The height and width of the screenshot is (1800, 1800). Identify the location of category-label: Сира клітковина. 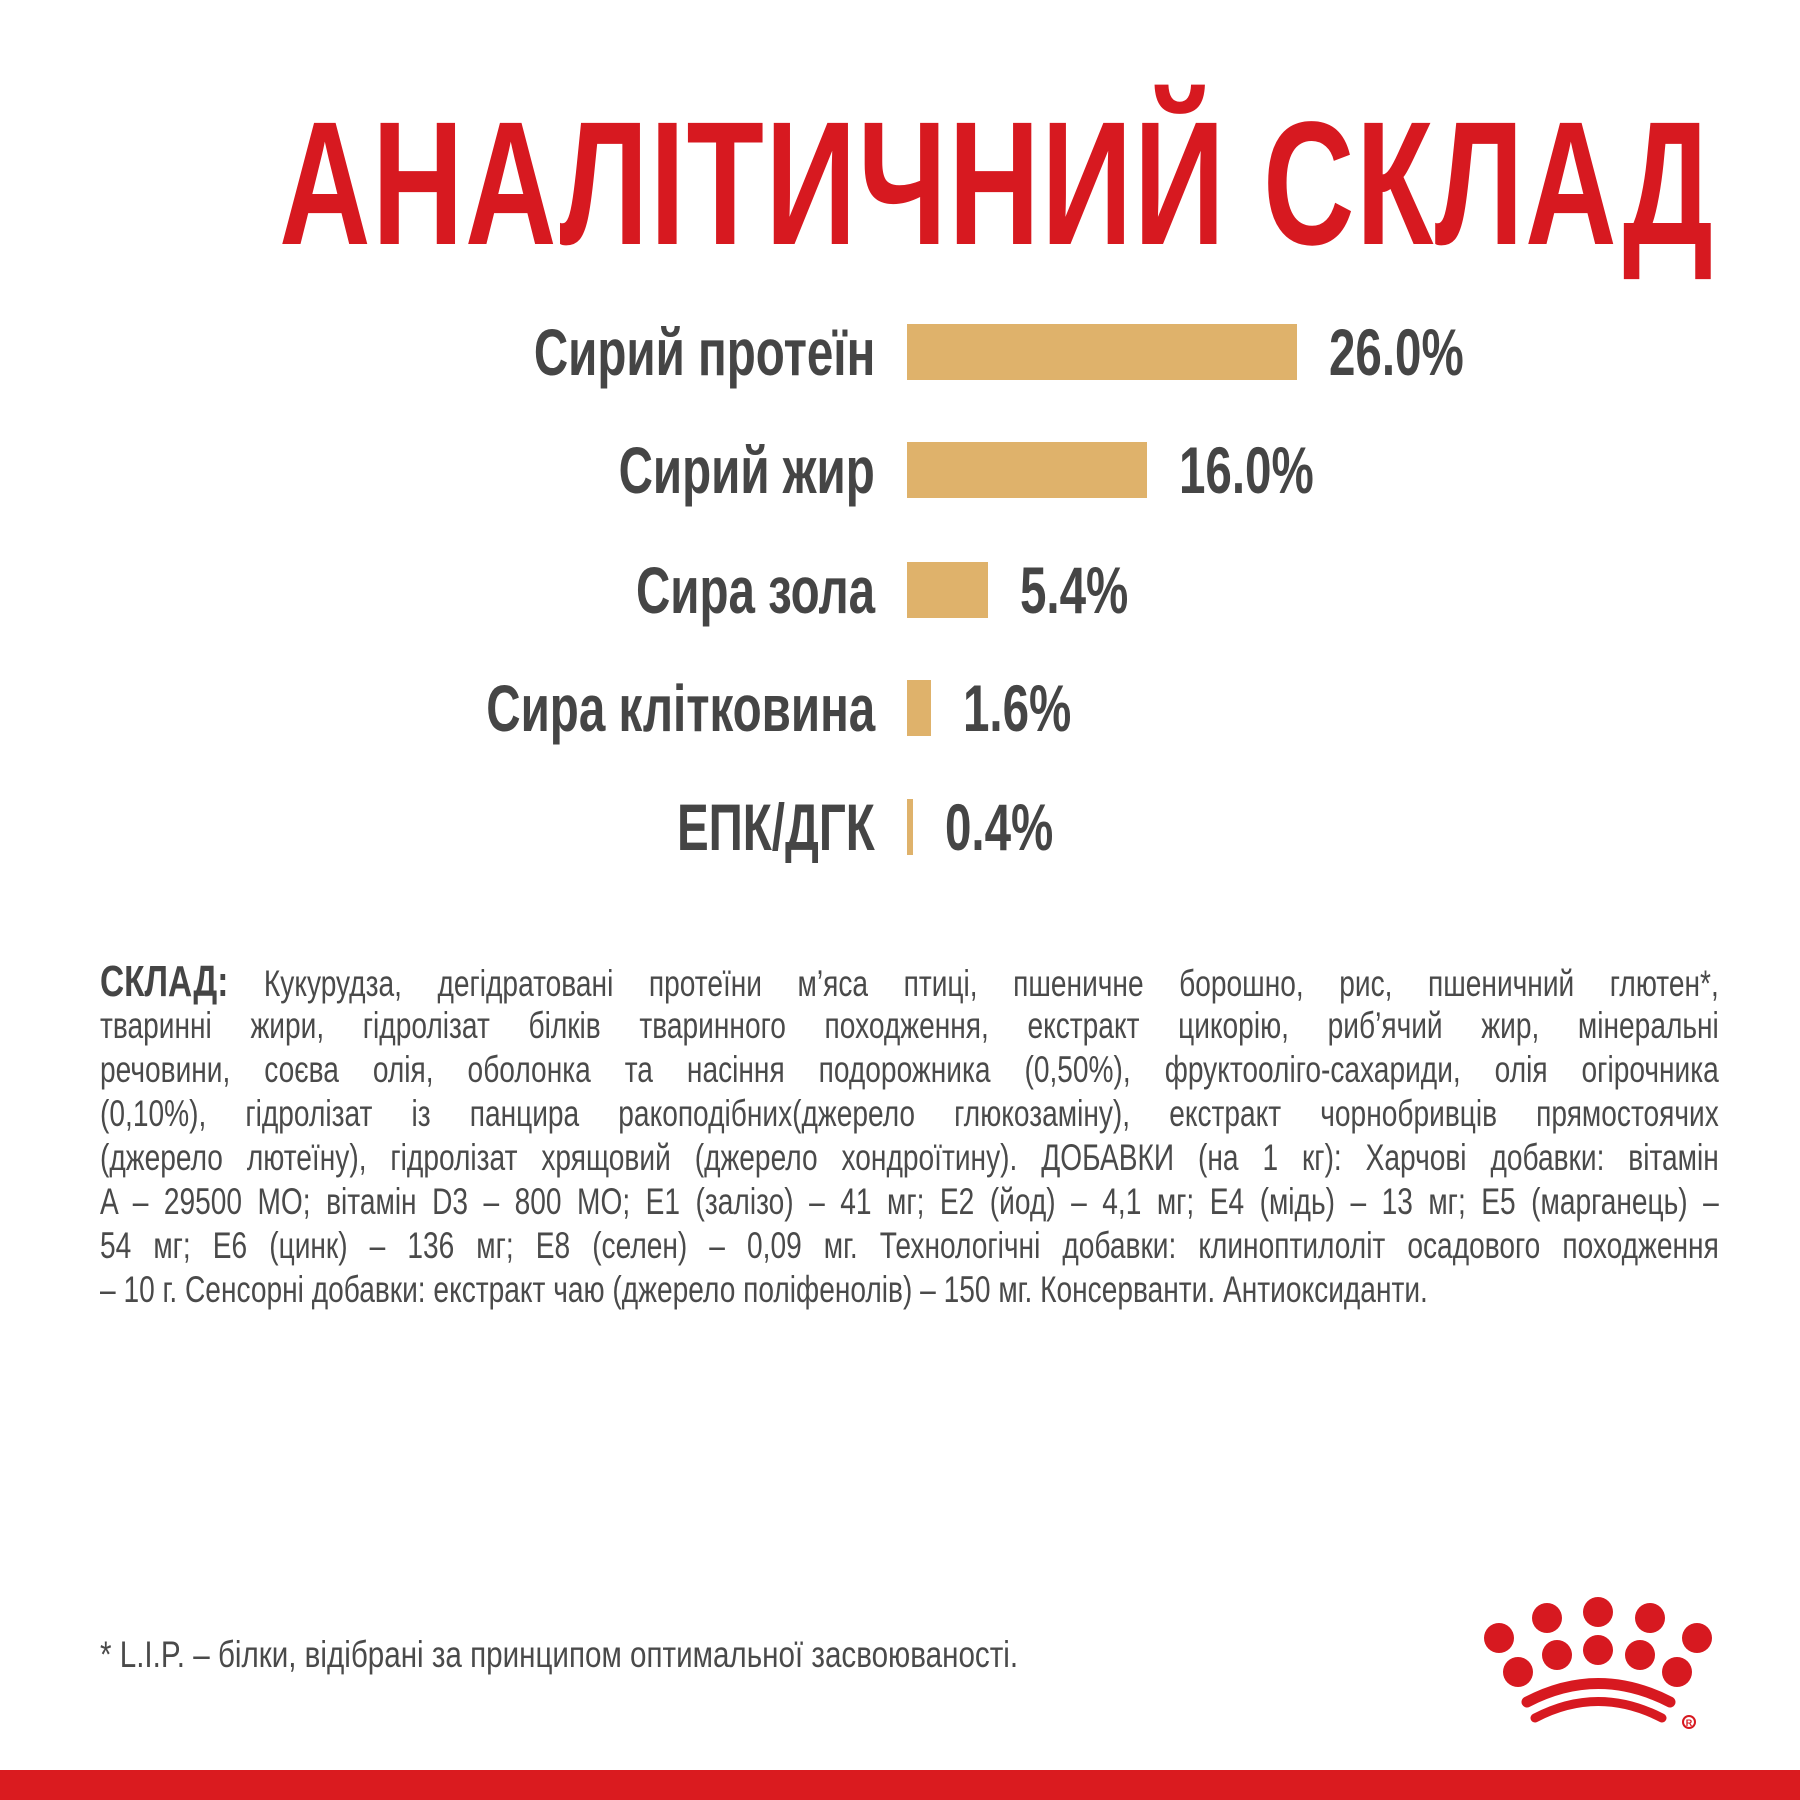
(680, 708).